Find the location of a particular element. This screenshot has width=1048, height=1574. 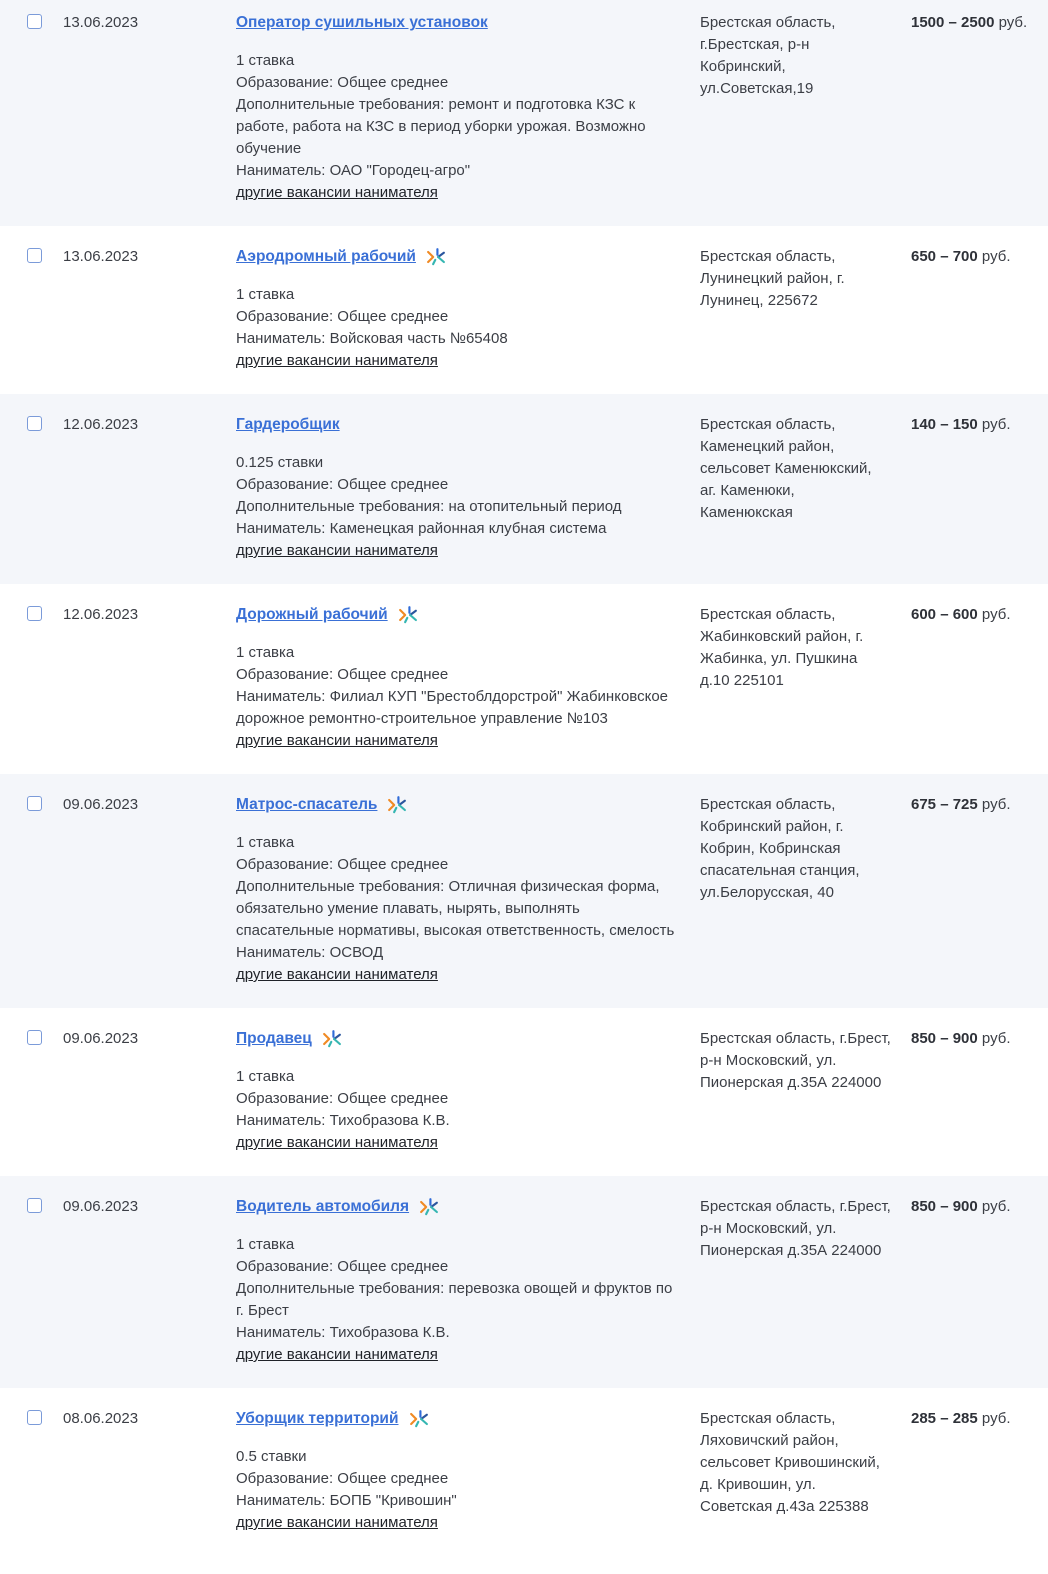

salary-range: 1500 – 2500 is located at coordinates (953, 22).